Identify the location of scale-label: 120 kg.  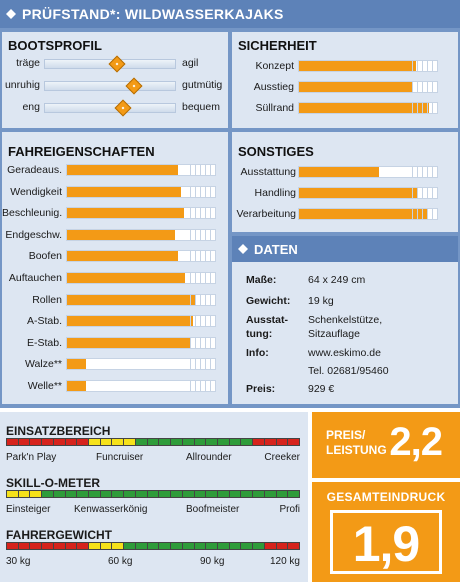
(284, 561).